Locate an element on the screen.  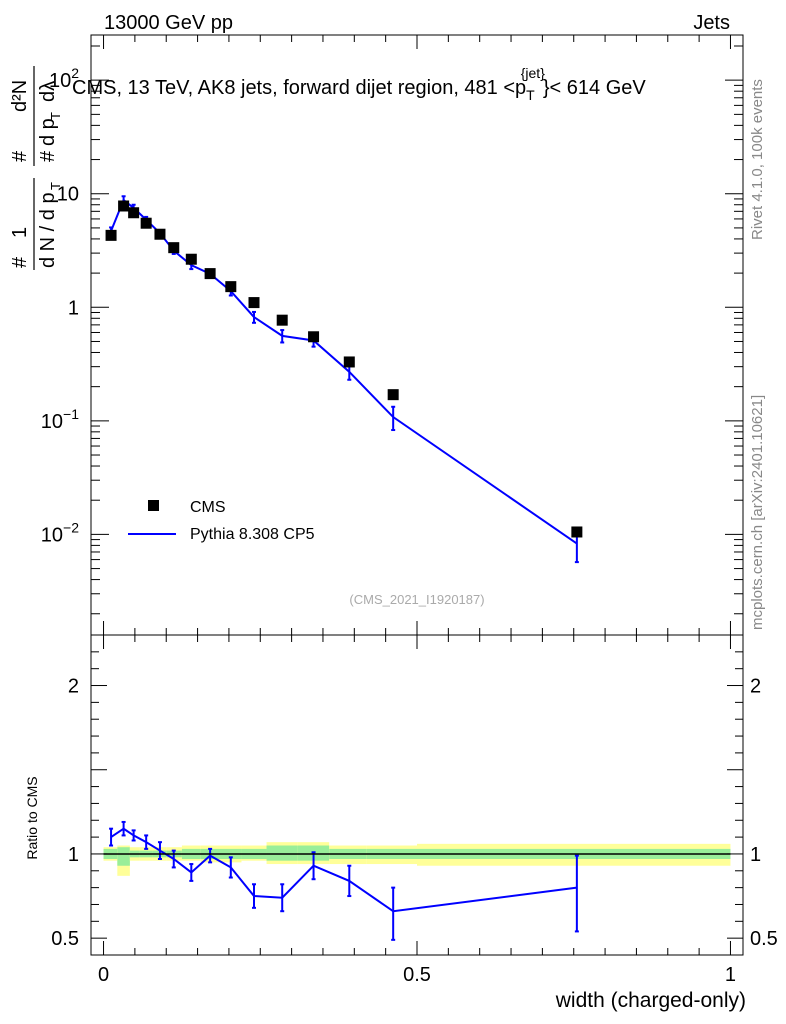
y-tick-label: 10⁻² is located at coordinates (60, 532).